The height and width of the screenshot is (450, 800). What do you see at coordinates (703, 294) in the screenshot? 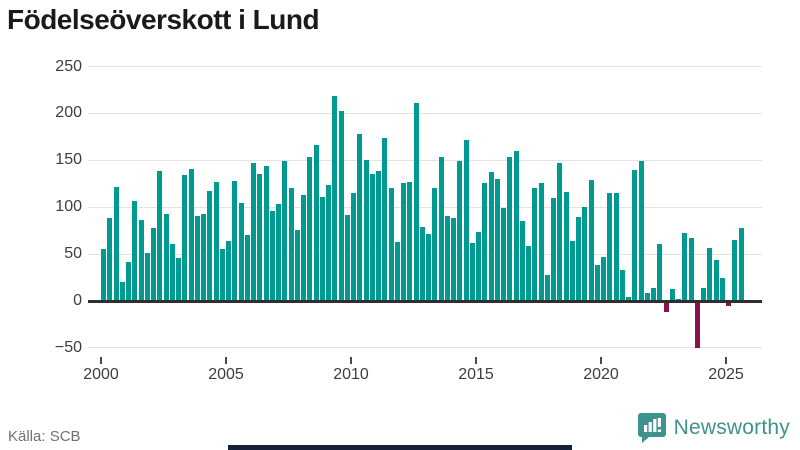
I see `bar-2024q1` at bounding box center [703, 294].